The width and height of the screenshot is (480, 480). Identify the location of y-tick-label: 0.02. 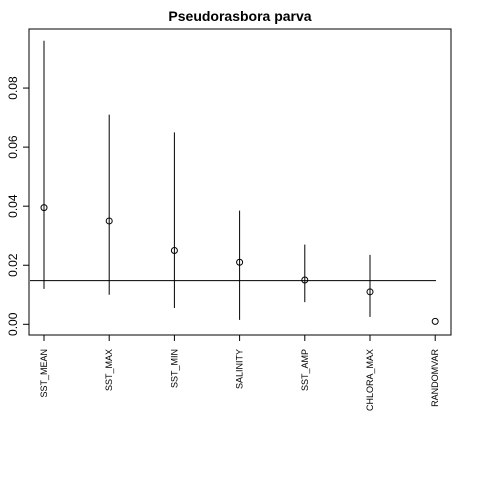
(13, 265).